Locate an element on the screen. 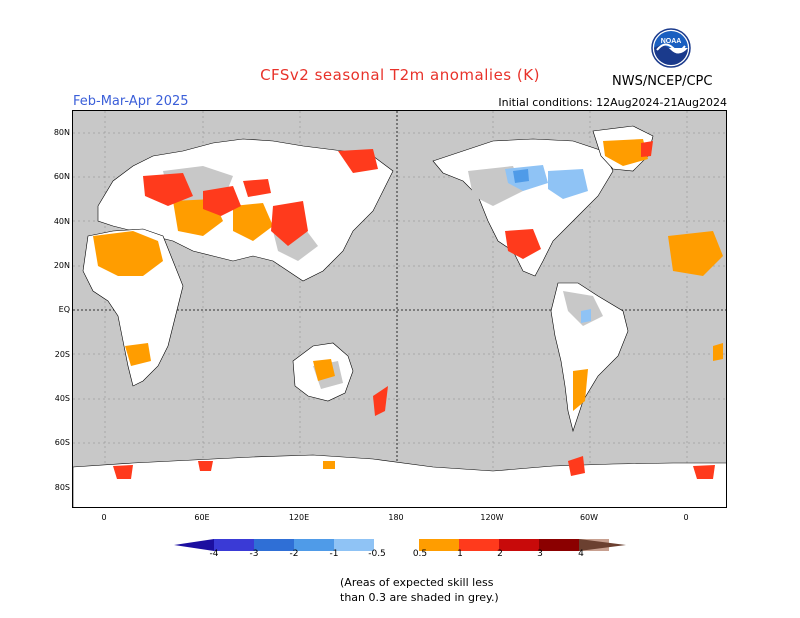 Image resolution: width=800 pixels, height=618 pixels. lat-label-40n: 40N is located at coordinates (61, 221).